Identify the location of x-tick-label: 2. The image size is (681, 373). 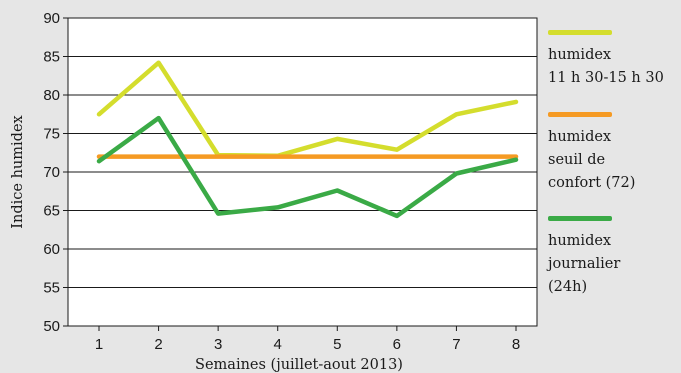
(158, 344).